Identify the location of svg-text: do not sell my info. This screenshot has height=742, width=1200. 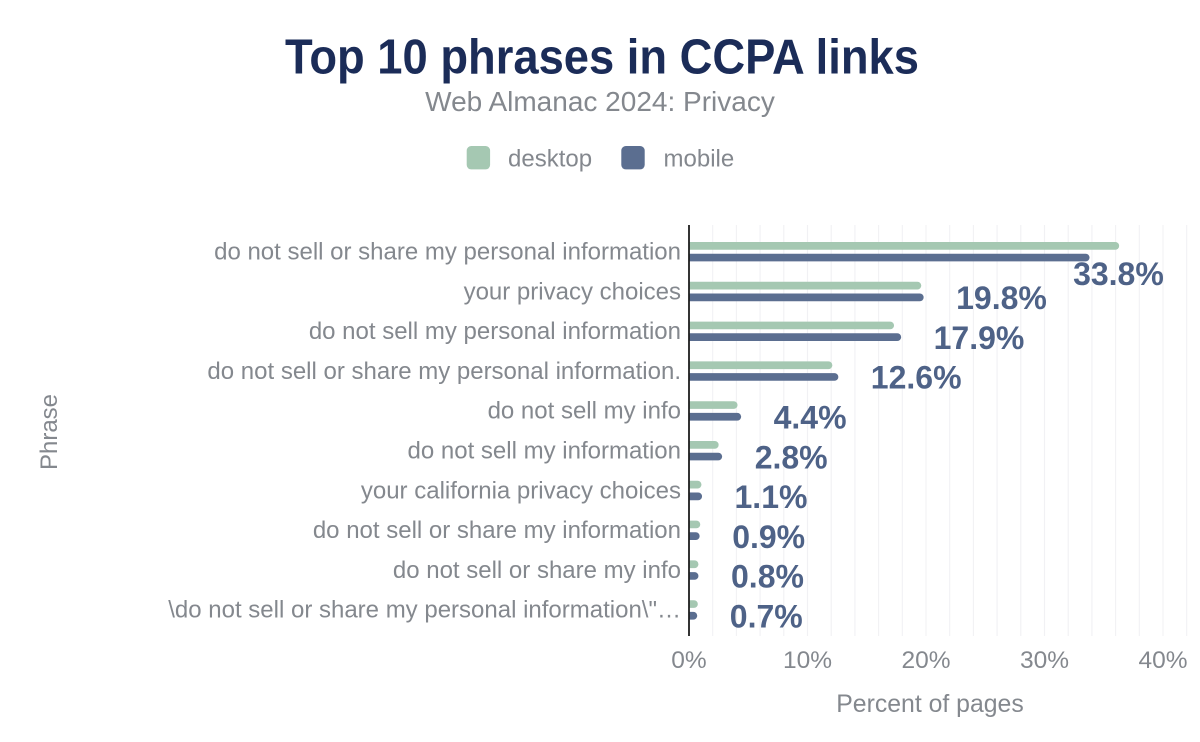
(584, 411).